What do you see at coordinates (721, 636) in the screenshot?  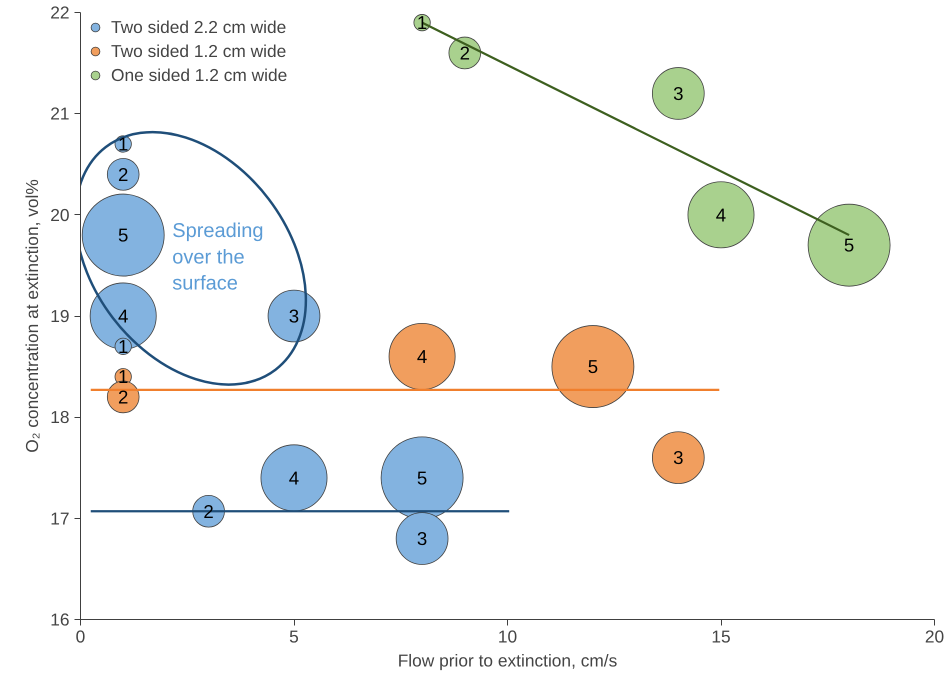 I see `x-tick-label: 15` at bounding box center [721, 636].